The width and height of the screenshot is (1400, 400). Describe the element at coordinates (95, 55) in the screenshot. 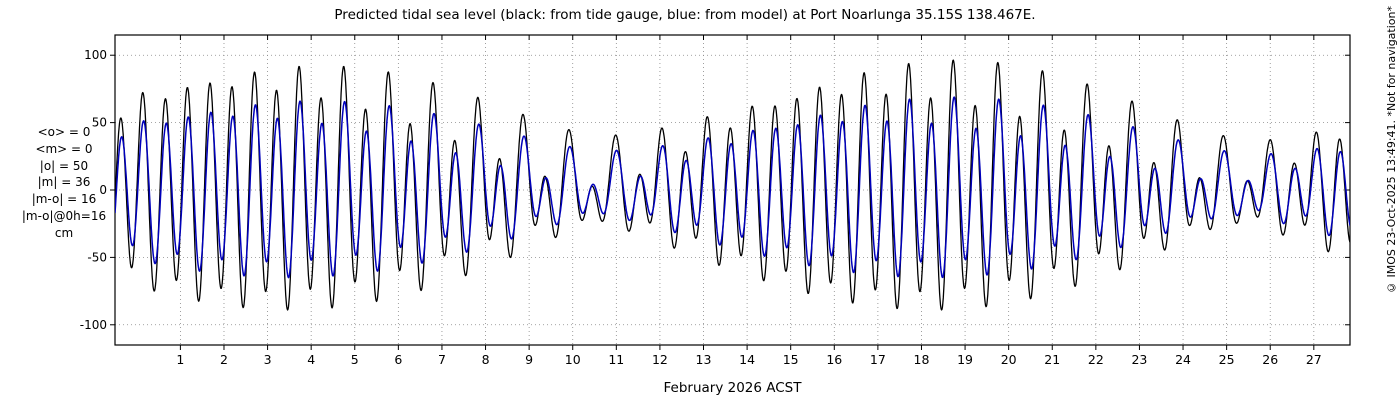

I see `y-tick-label: 100` at that location.